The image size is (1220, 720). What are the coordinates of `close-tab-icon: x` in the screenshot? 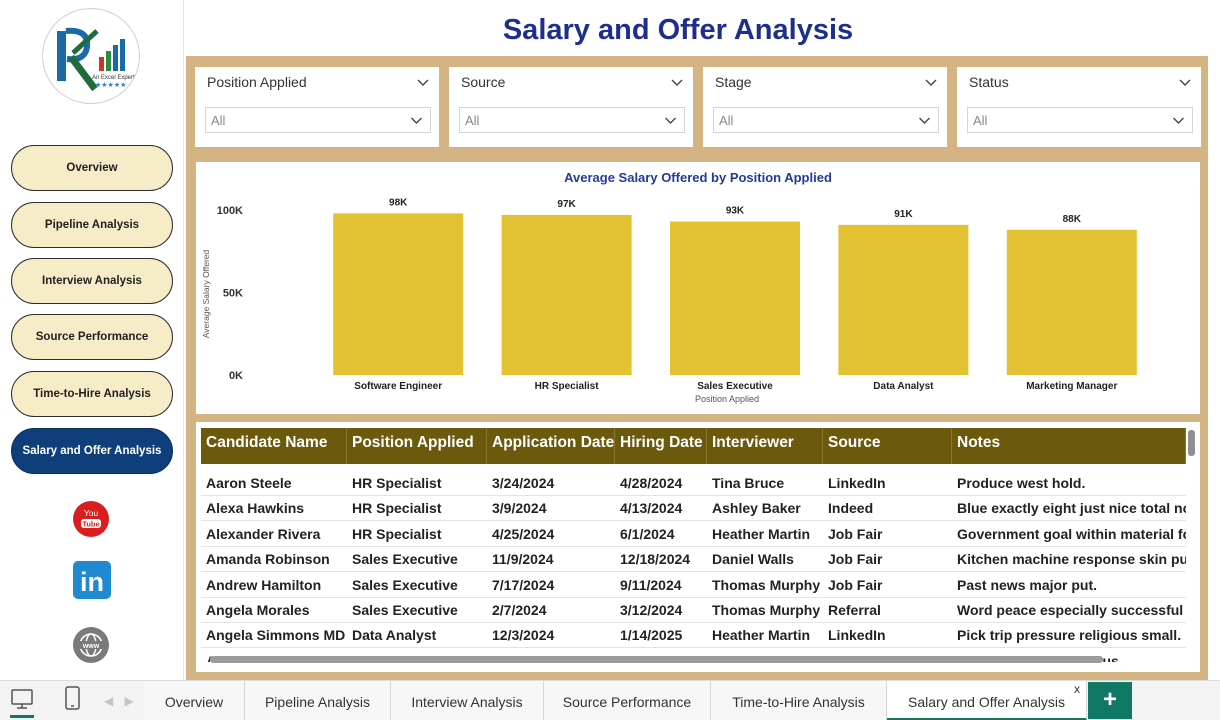 It's located at (1077, 689).